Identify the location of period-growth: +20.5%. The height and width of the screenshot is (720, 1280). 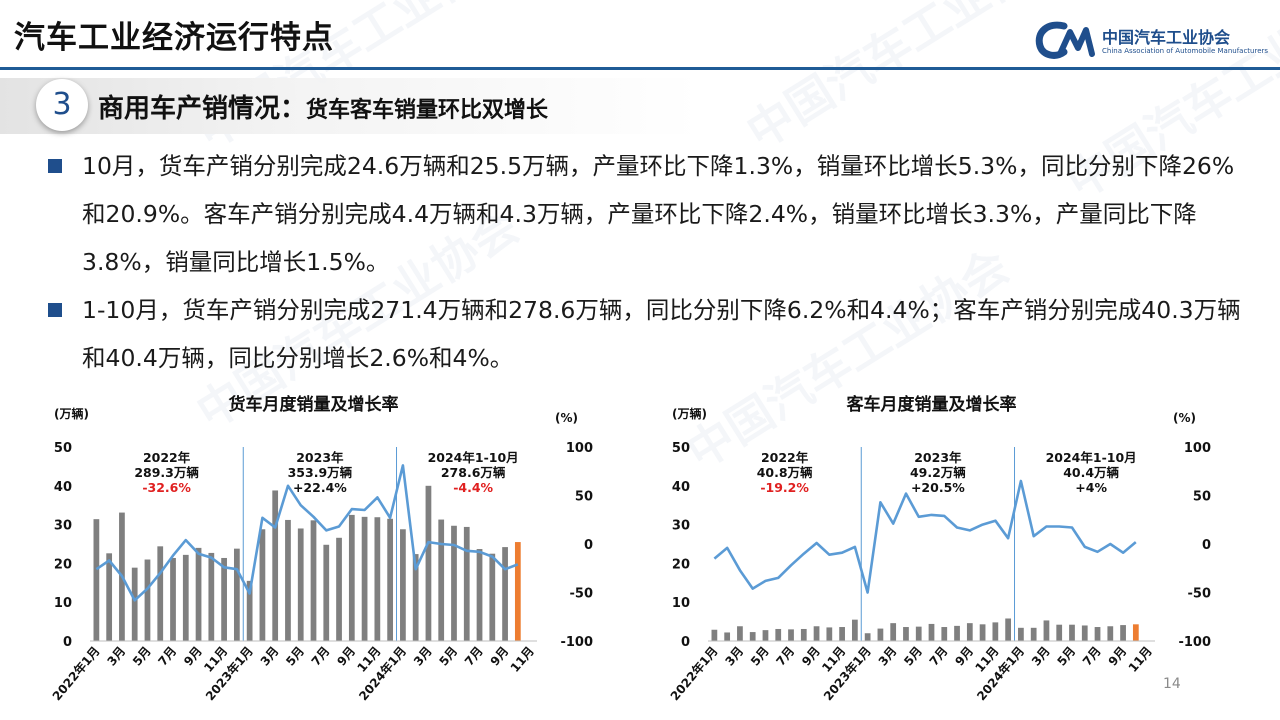
(938, 487).